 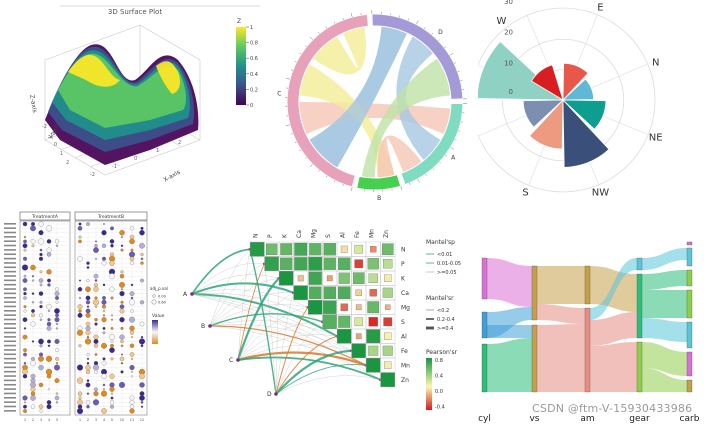 I want to click on heat-row-label-P: P, so click(x=403, y=264).